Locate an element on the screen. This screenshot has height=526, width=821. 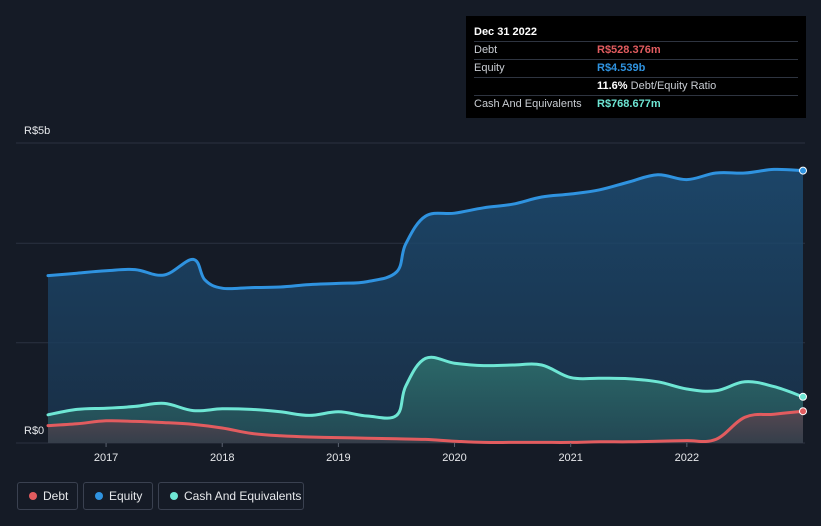
cash-endpoint is located at coordinates (803, 396).